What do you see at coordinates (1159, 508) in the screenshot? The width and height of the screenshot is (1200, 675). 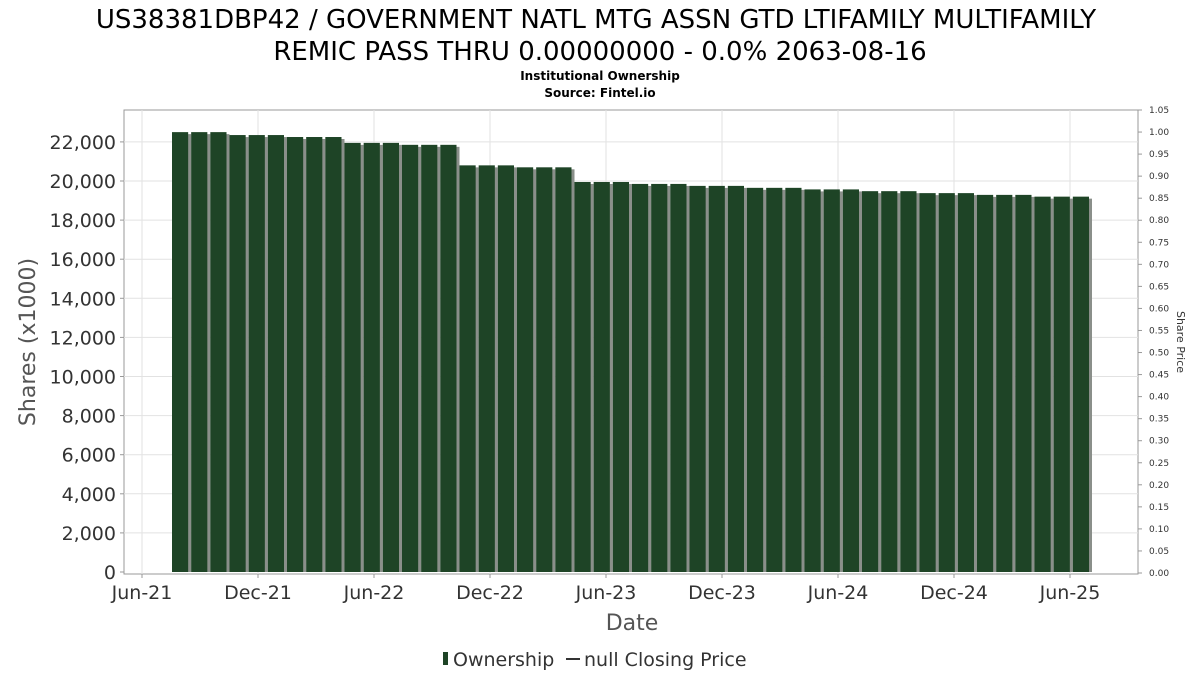 I see `y2-tick-label: 0.15` at bounding box center [1159, 508].